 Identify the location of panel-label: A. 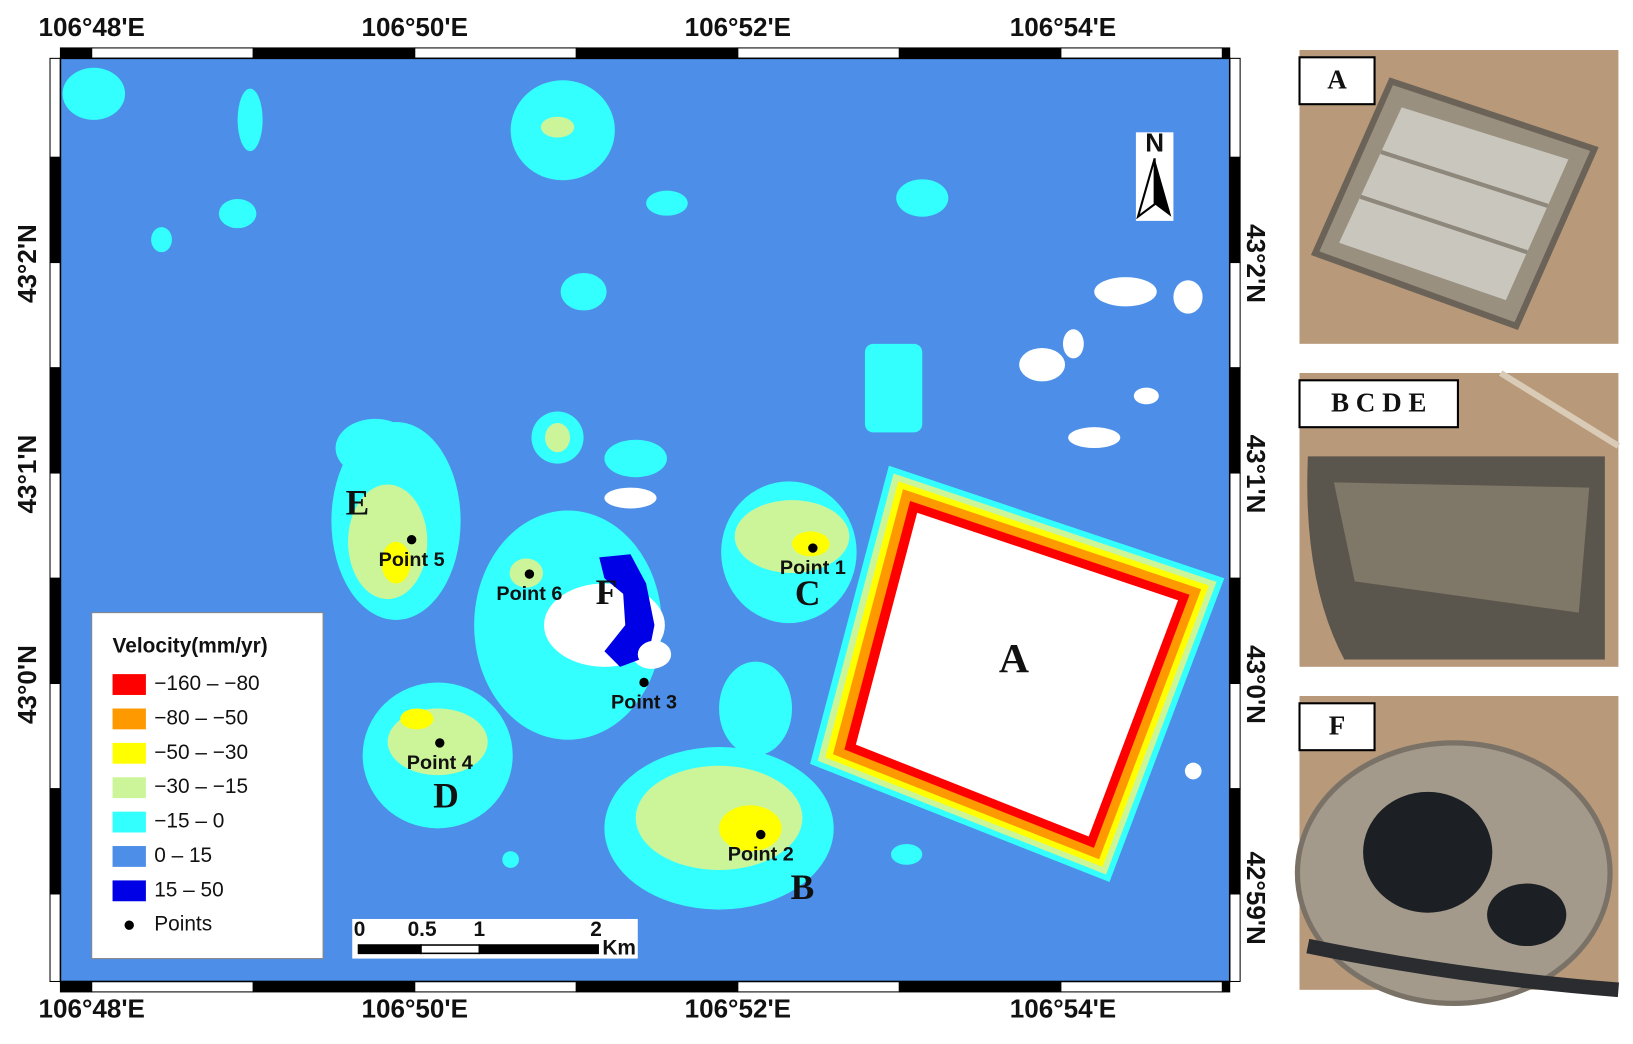
(1337, 80).